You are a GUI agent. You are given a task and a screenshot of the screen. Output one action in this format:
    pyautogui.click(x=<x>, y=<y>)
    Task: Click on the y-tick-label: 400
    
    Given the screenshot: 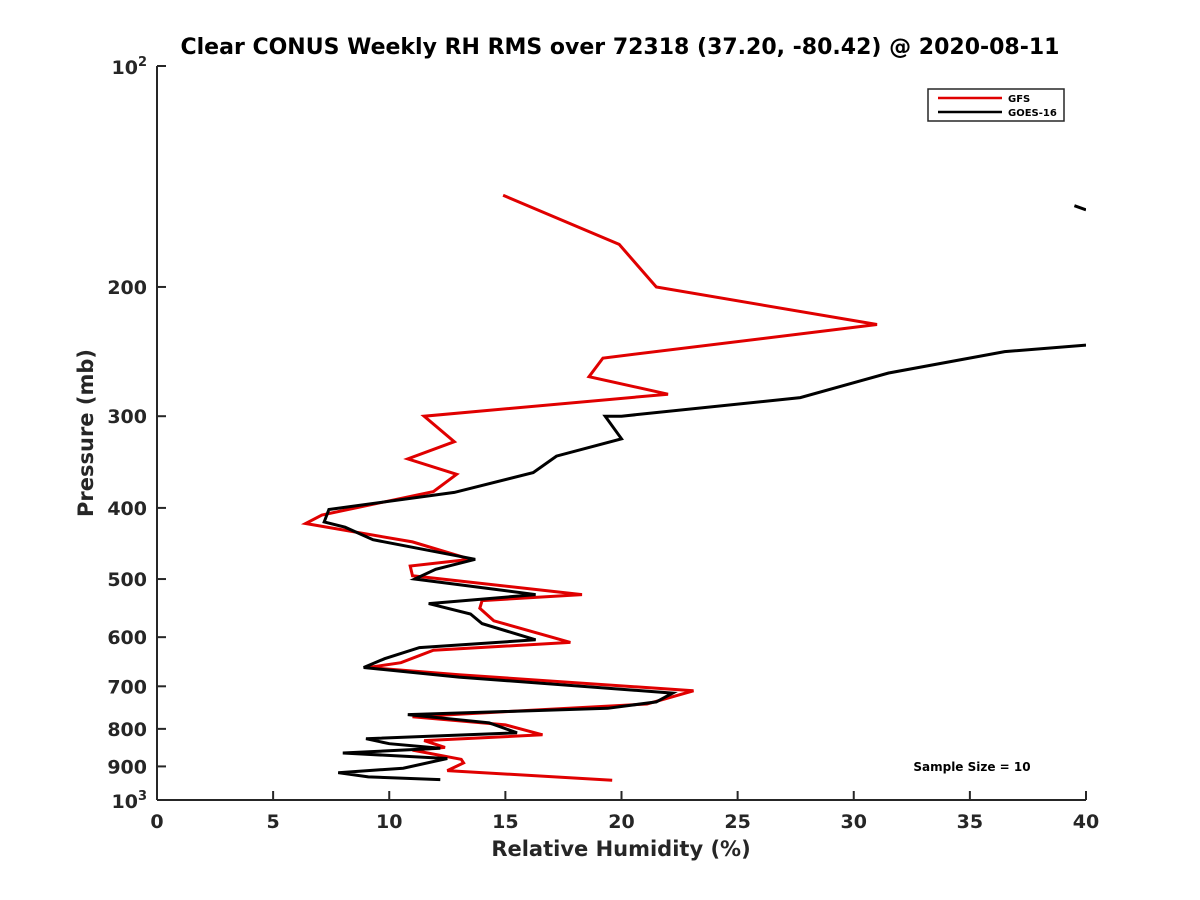 What is the action you would take?
    pyautogui.click(x=127, y=509)
    